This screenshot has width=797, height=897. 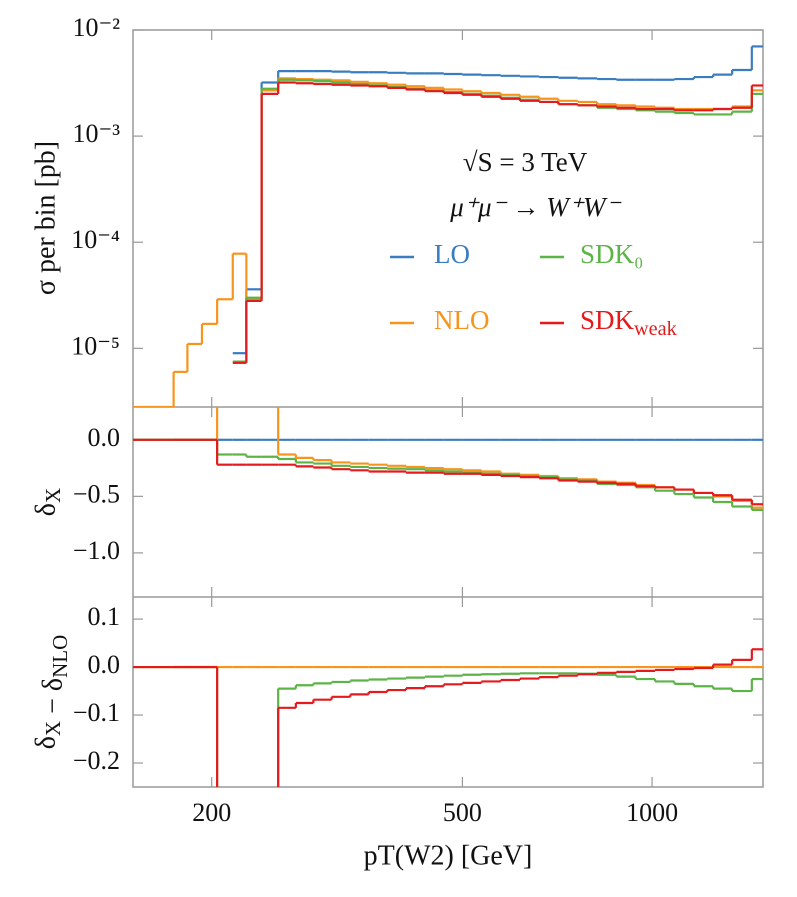 I want to click on legend-label: LO, so click(x=452, y=254).